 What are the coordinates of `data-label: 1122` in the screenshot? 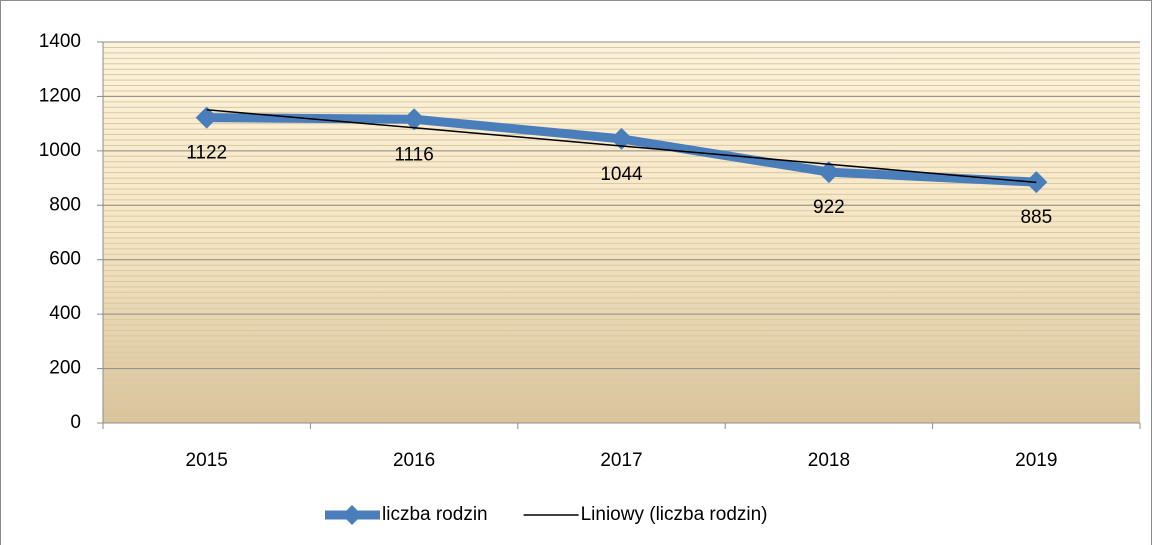 It's located at (206, 153).